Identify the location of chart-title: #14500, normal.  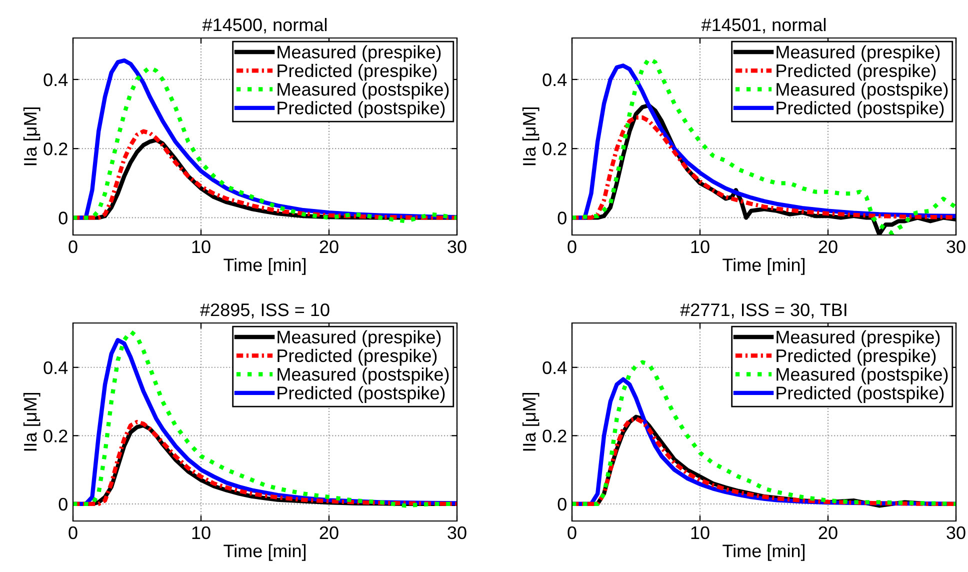
(264, 26).